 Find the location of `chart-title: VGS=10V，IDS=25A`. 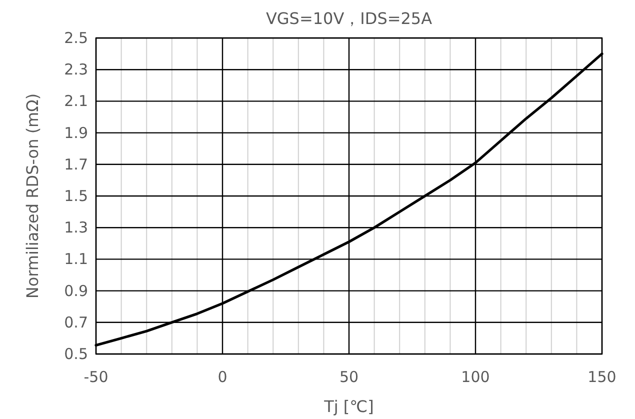

chart-title: VGS=10V，IDS=25A is located at coordinates (349, 18).